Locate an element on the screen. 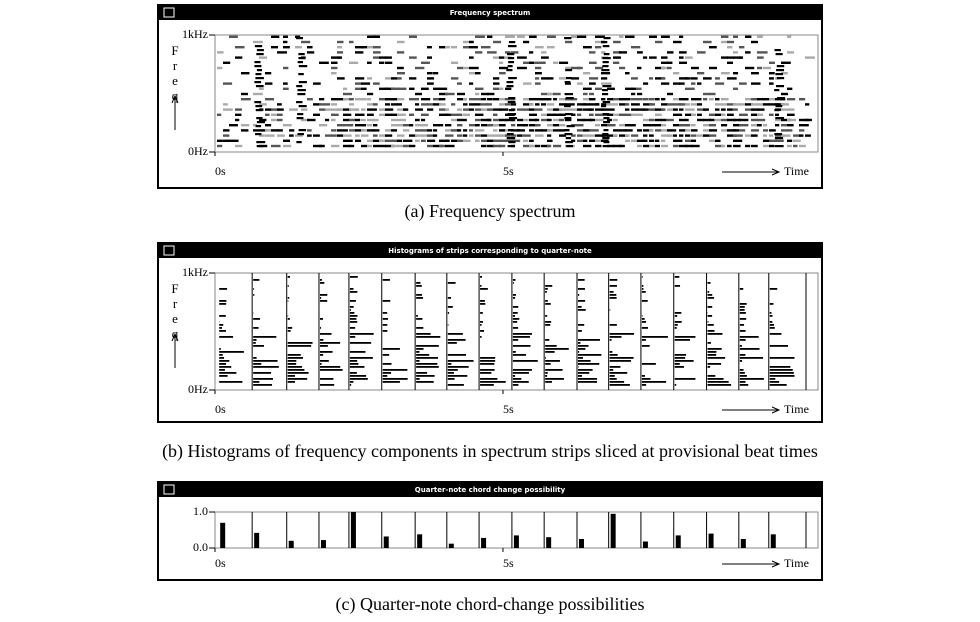 The width and height of the screenshot is (980, 622). bar is located at coordinates (386, 542).